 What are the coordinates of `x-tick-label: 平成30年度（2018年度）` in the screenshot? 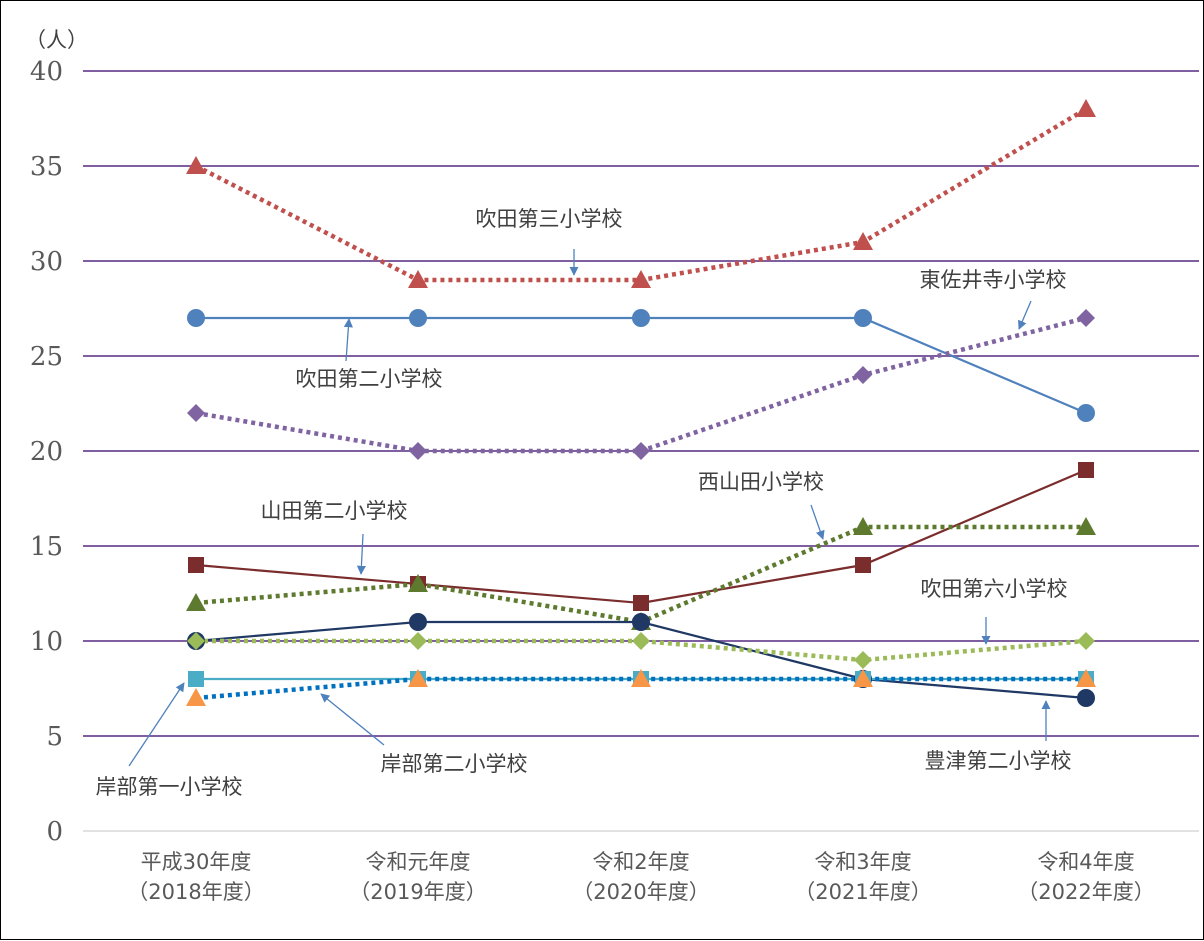 It's located at (195, 877).